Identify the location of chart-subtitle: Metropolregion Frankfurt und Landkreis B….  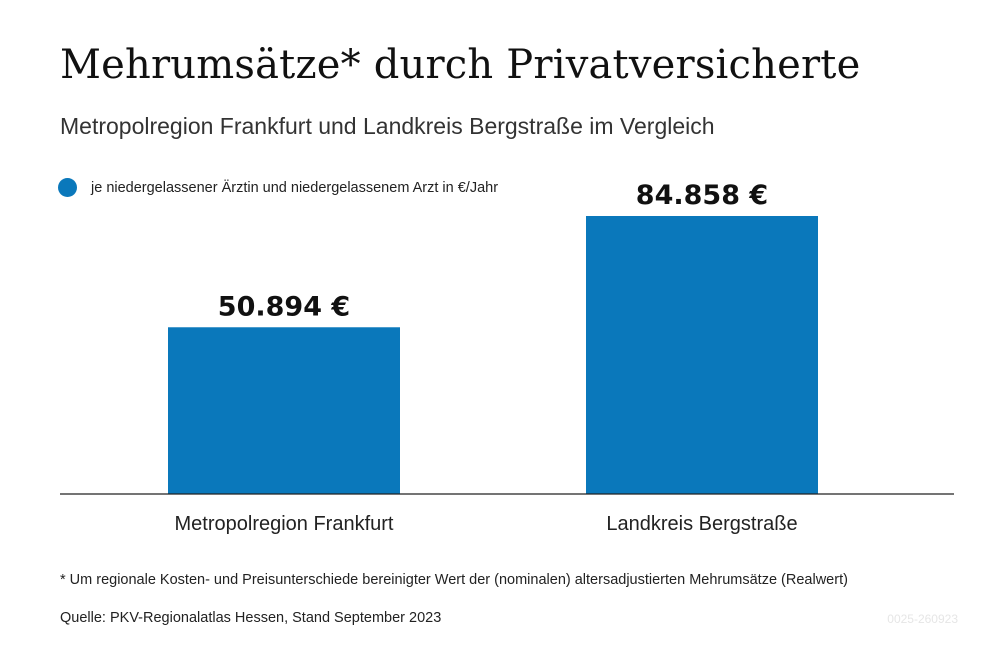
(387, 126).